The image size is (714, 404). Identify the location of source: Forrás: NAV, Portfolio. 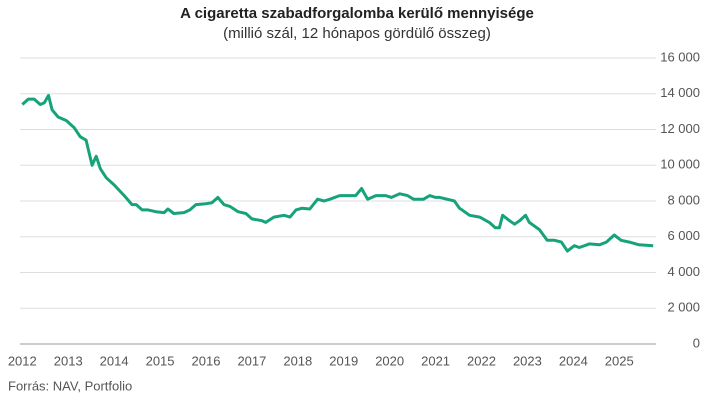
(70, 385).